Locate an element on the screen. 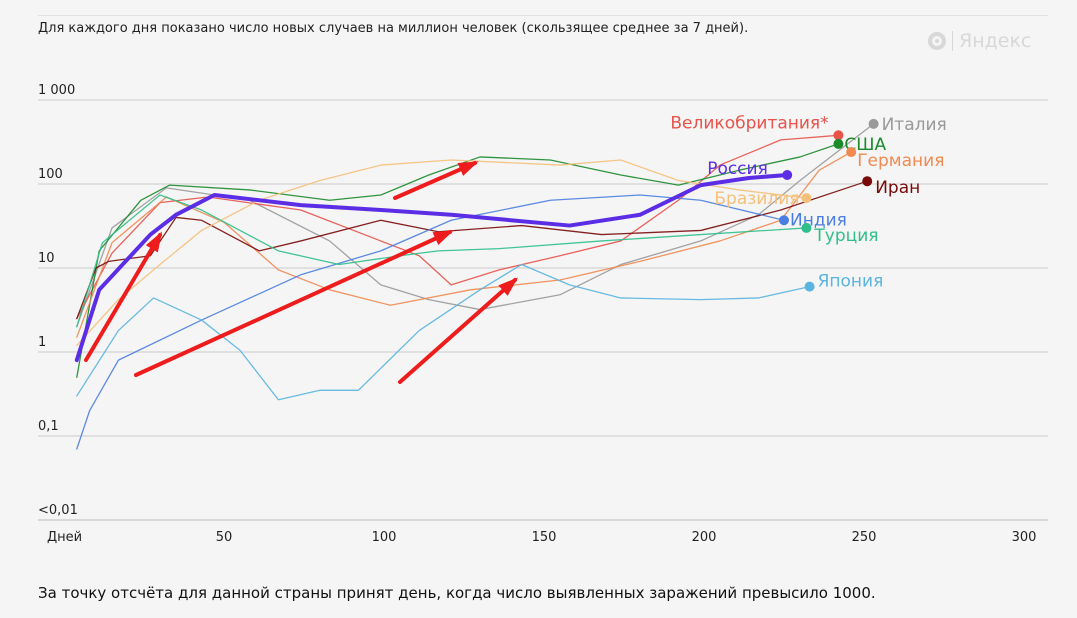 The image size is (1077, 618). y-tick-label: 100 is located at coordinates (50, 174).